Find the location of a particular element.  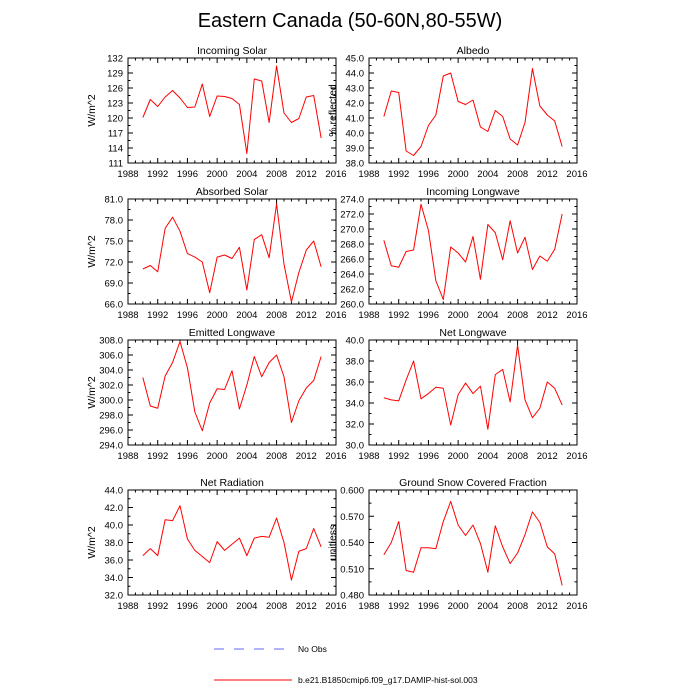

panel-title: Emitted Longwave is located at coordinates (232, 333).